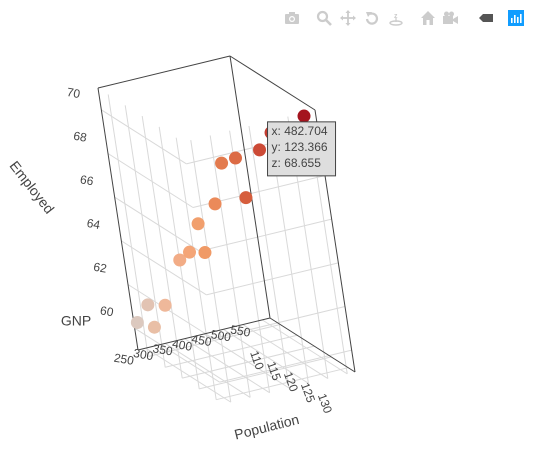 The width and height of the screenshot is (536, 459). What do you see at coordinates (201, 340) in the screenshot?
I see `y-tick-label: 450` at bounding box center [201, 340].